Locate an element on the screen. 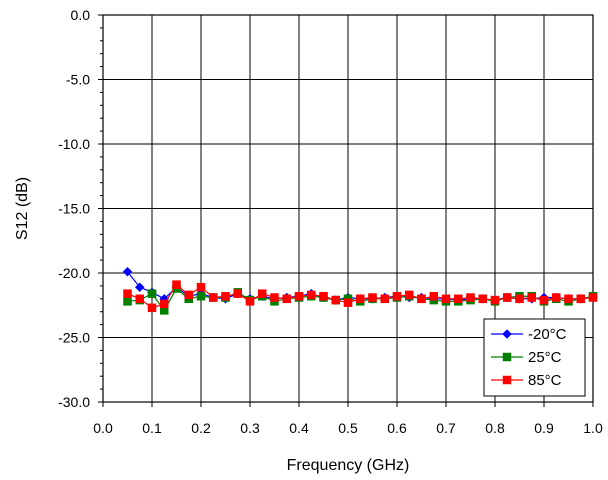 This screenshot has width=608, height=480. y-tick-label: -30.0 is located at coordinates (74, 402).